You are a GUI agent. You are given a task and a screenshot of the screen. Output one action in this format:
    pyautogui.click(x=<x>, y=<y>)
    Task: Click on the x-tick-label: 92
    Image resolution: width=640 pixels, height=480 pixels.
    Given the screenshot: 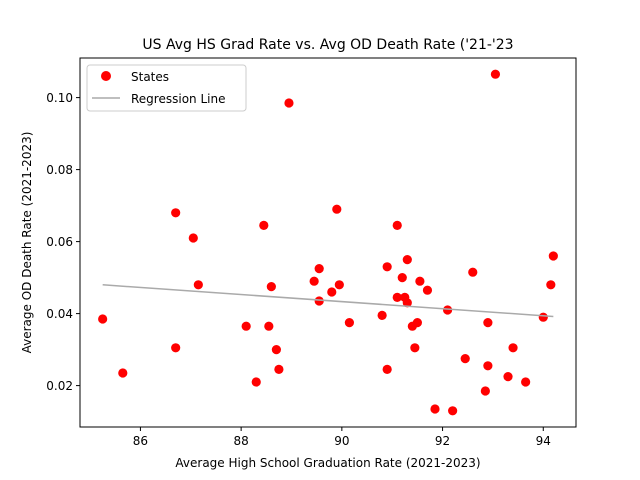 What is the action you would take?
    pyautogui.click(x=442, y=441)
    